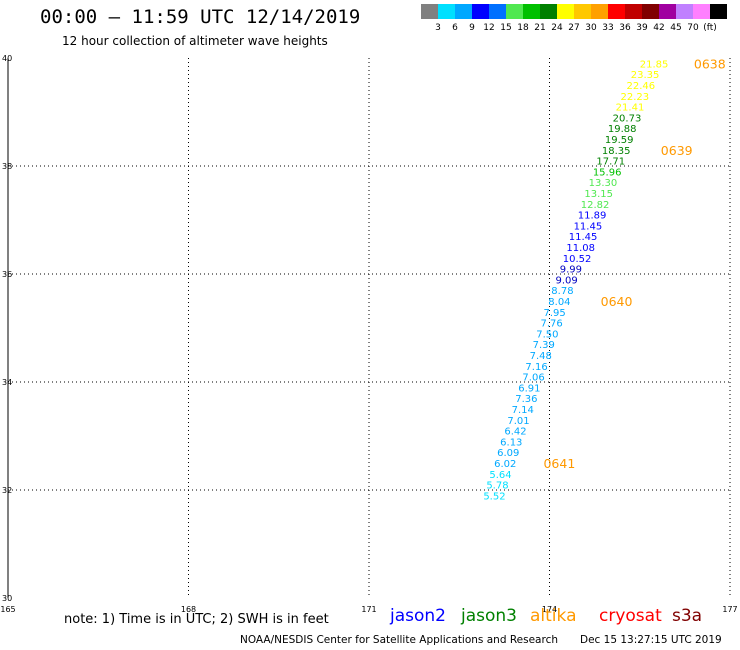 The image size is (740, 650). What do you see at coordinates (625, 28) in the screenshot?
I see `color-scale-label: 36` at bounding box center [625, 28].